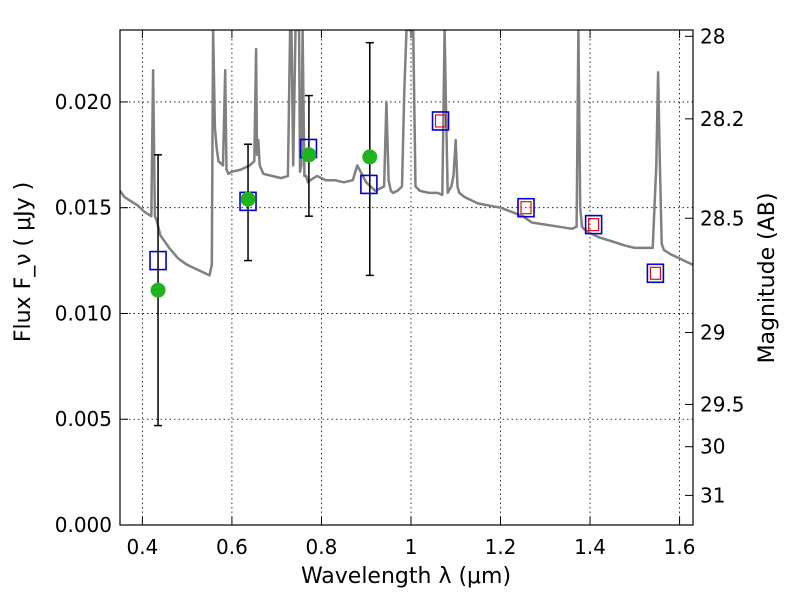  Describe the element at coordinates (83, 102) in the screenshot. I see `y-tick-label: 0.020` at that location.